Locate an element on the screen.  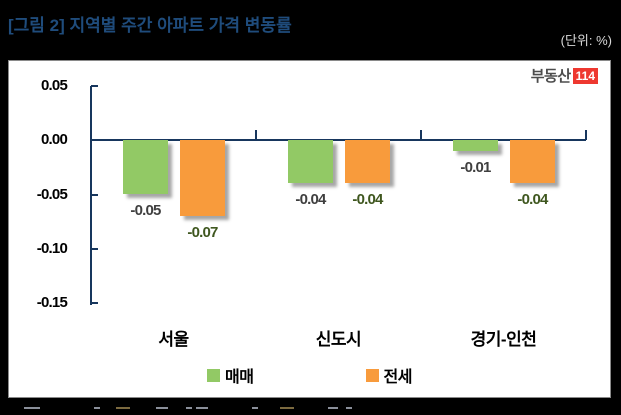
bar-전세-서울 is located at coordinates (202, 178).